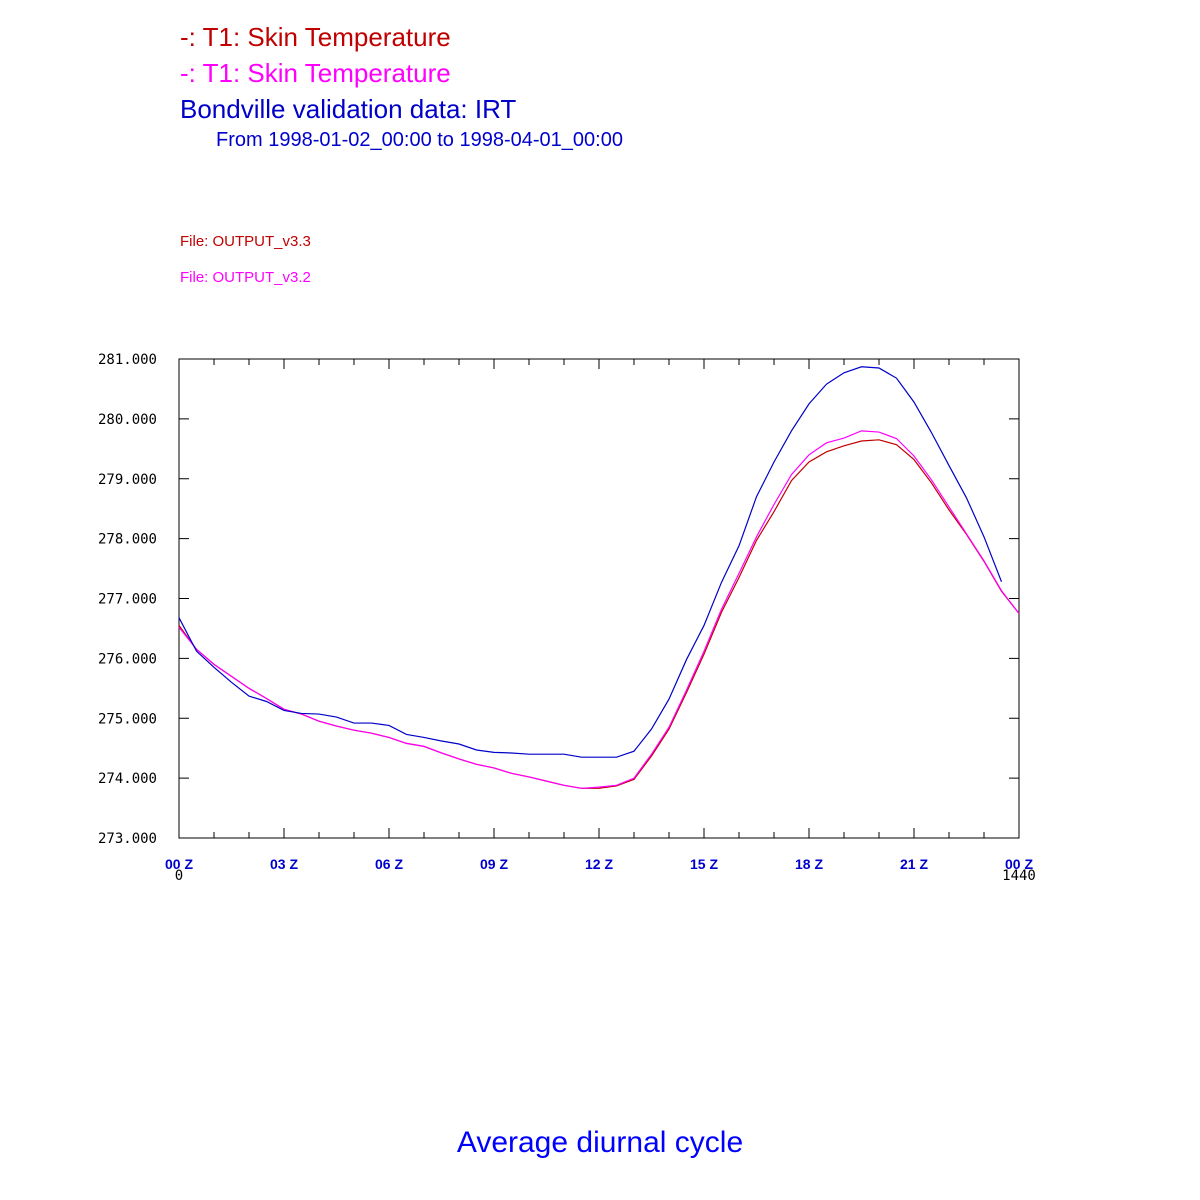  What do you see at coordinates (348, 109) in the screenshot?
I see `legend-entry: Bondville validation data: IRT` at bounding box center [348, 109].